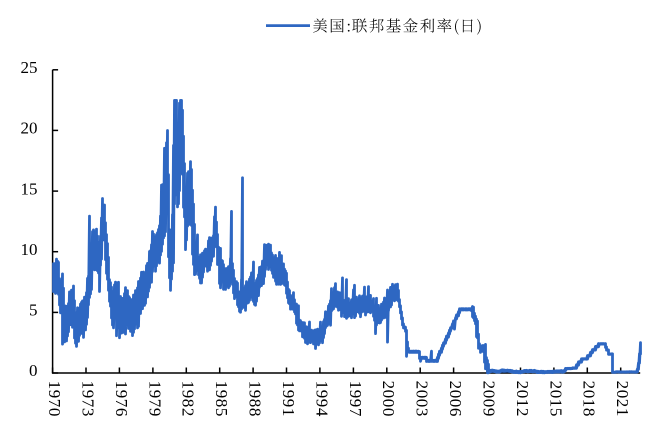 This screenshot has height=445, width=670. Describe the element at coordinates (422, 399) in the screenshot. I see `svg-text: 2003` at that location.